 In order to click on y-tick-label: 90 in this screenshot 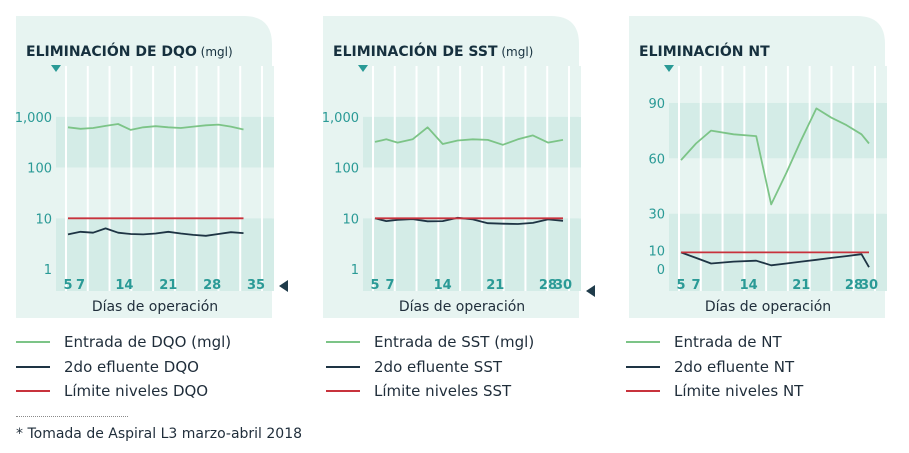, I will do `click(656, 104)`.